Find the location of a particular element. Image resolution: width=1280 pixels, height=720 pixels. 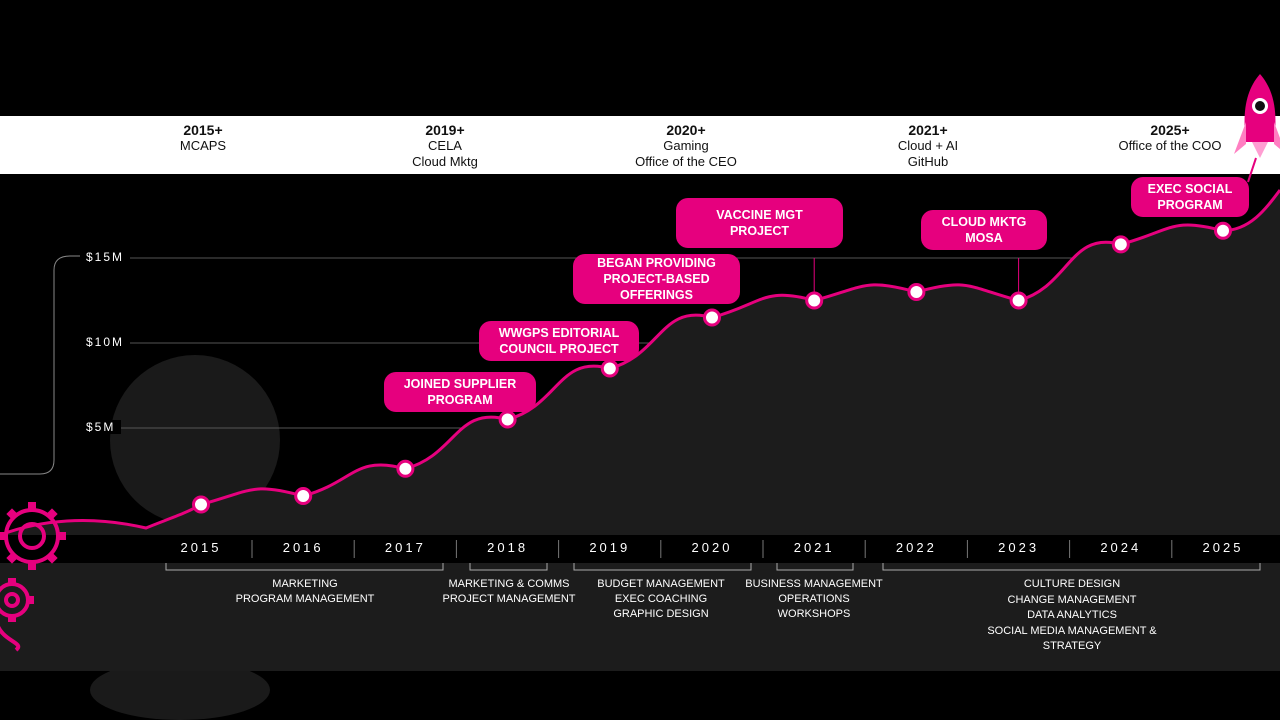

era-3: 2021+ Cloud + AI GitHub is located at coordinates (928, 146).